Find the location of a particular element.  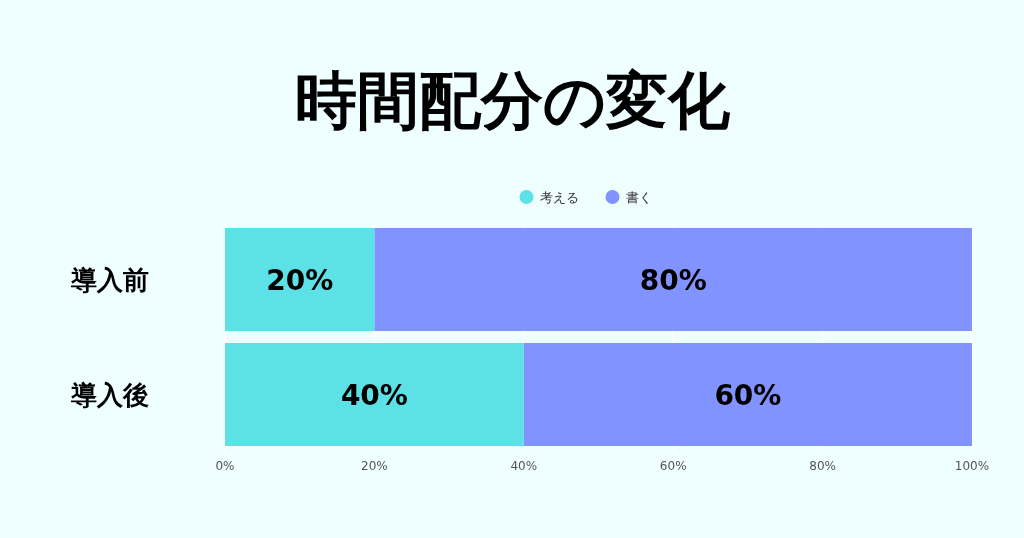

data-label: 20% is located at coordinates (300, 280).